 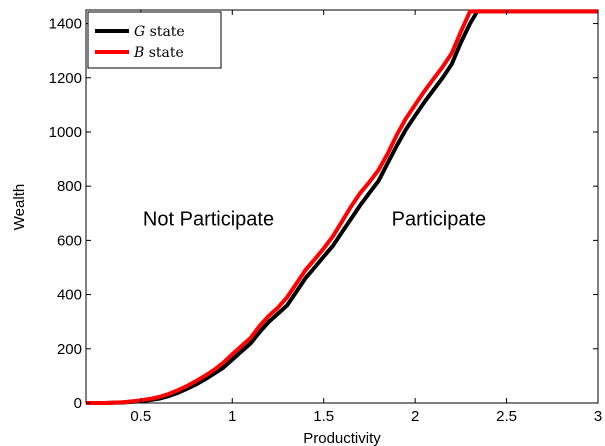 I want to click on x-tick-label: 2, so click(x=415, y=416).